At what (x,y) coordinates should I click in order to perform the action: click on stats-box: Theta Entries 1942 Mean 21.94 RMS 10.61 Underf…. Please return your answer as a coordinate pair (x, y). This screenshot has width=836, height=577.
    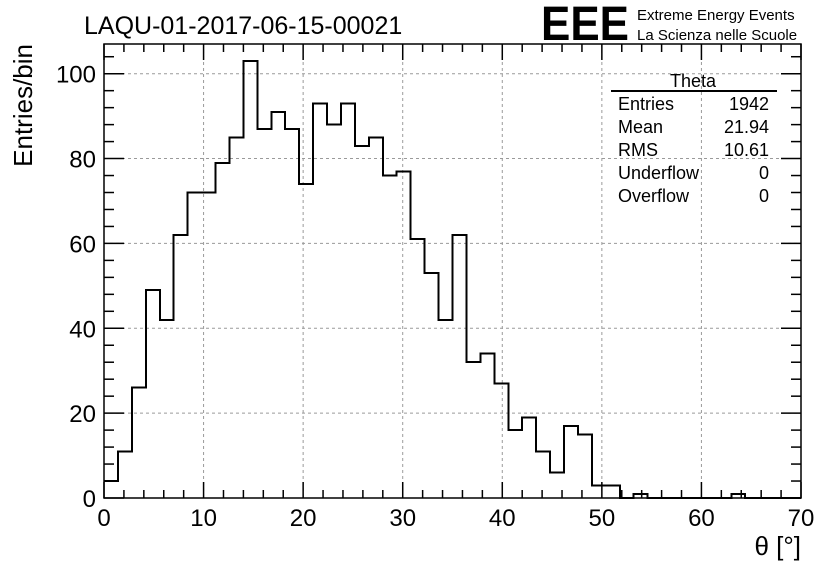
    Looking at the image, I should click on (694, 138).